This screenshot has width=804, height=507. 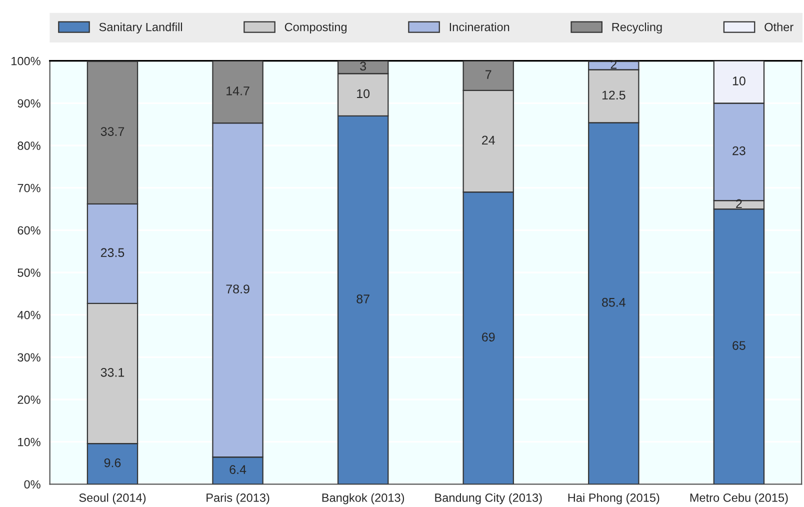 What do you see at coordinates (488, 140) in the screenshot?
I see `data-label: 24` at bounding box center [488, 140].